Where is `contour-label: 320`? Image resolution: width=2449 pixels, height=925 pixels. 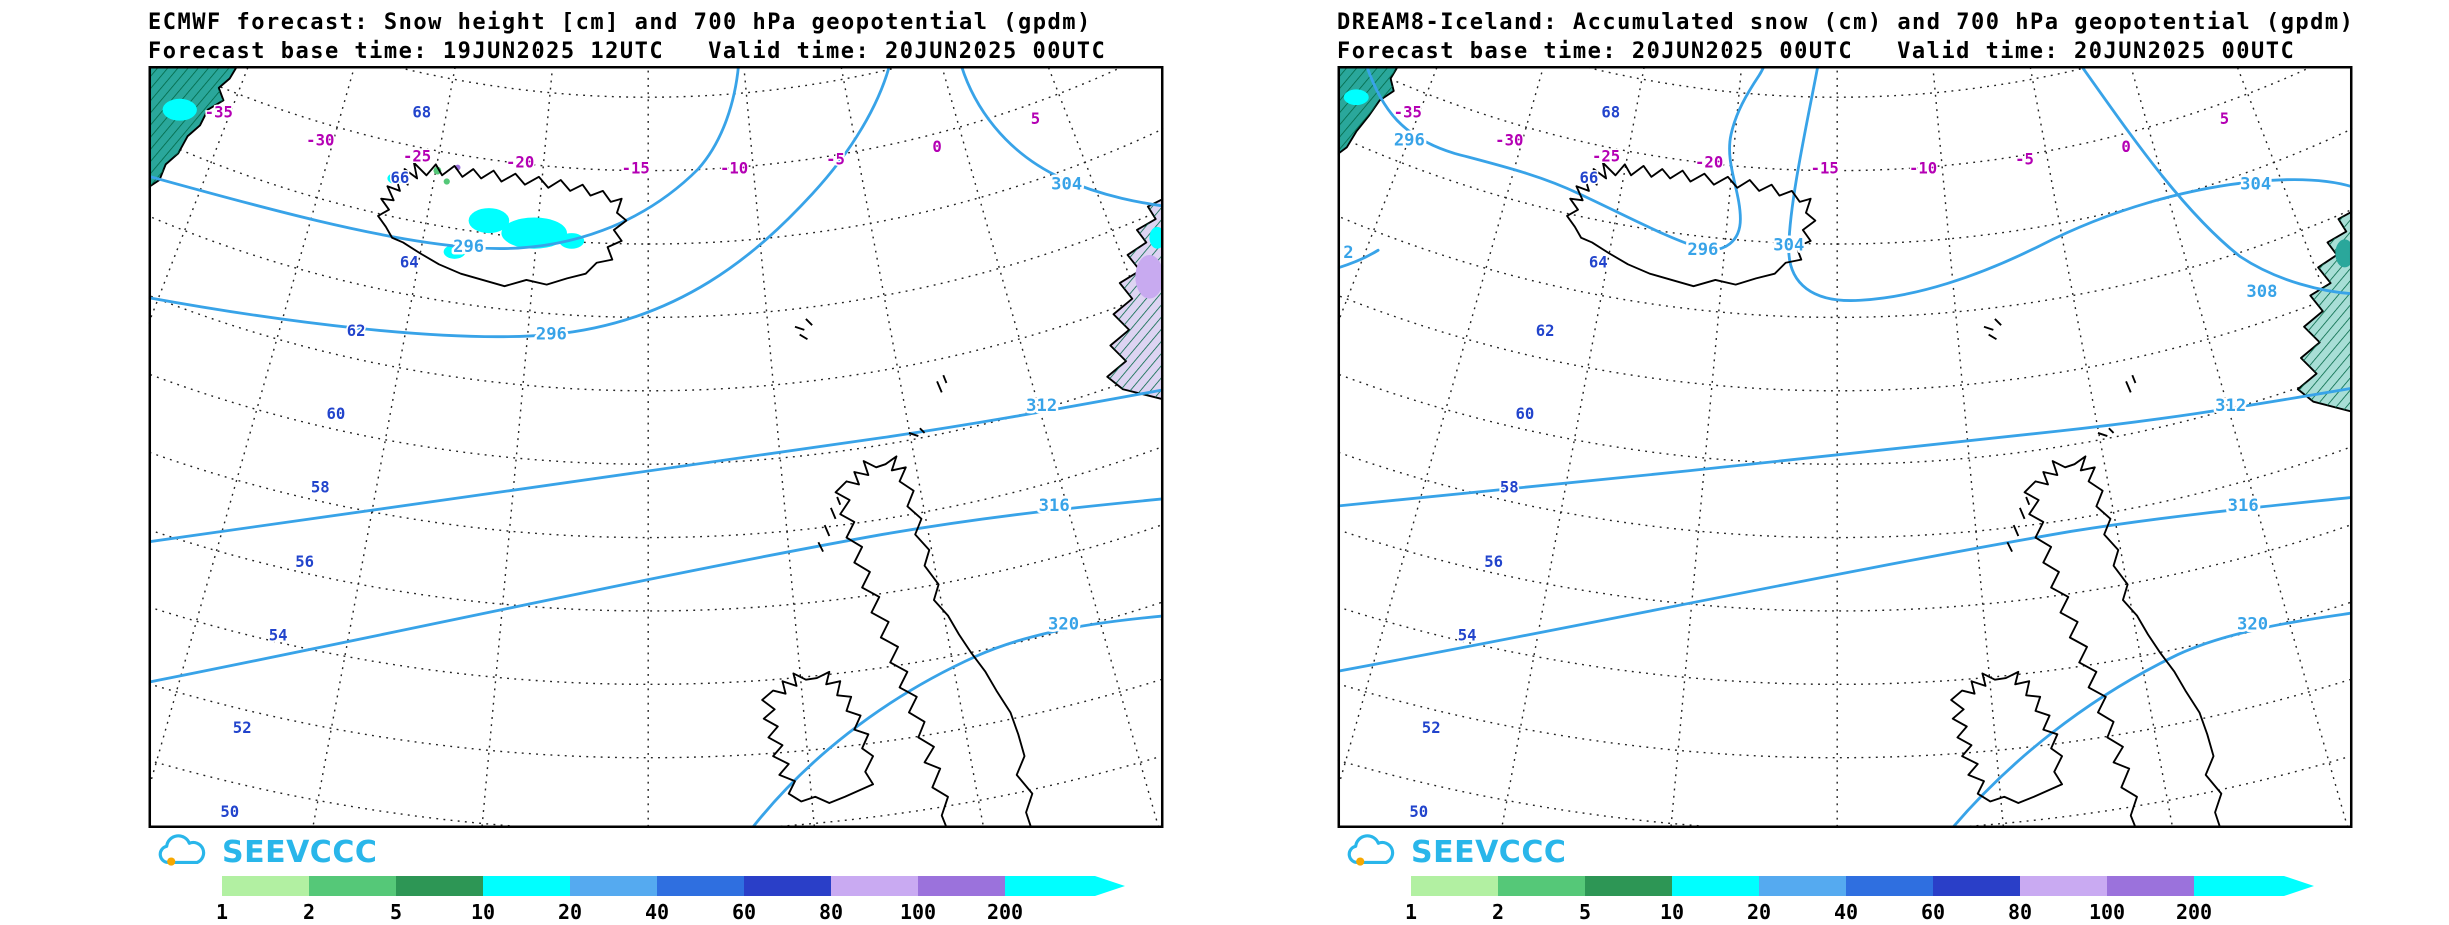 contour-label: 320 is located at coordinates (2252, 625).